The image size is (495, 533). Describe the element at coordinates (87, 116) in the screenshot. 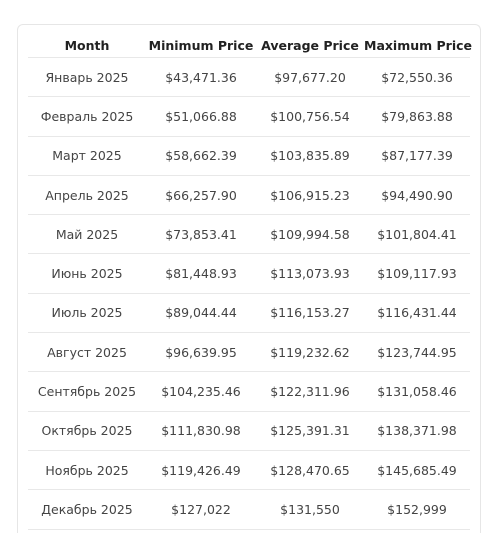

I see `month-cell: Февраль 2025` at that location.